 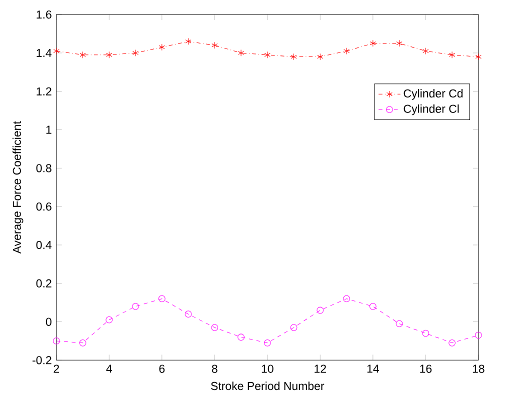 I want to click on y-tick-label: 0.6, so click(x=44, y=206).